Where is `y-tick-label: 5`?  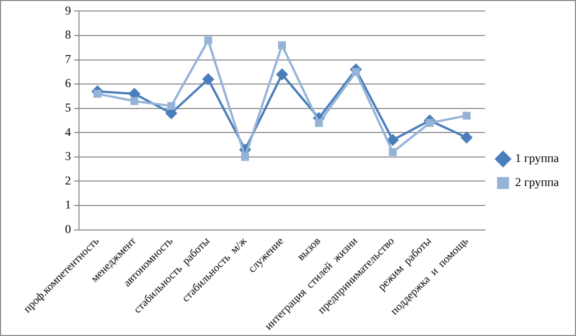 y-tick-label: 5 is located at coordinates (68, 107).